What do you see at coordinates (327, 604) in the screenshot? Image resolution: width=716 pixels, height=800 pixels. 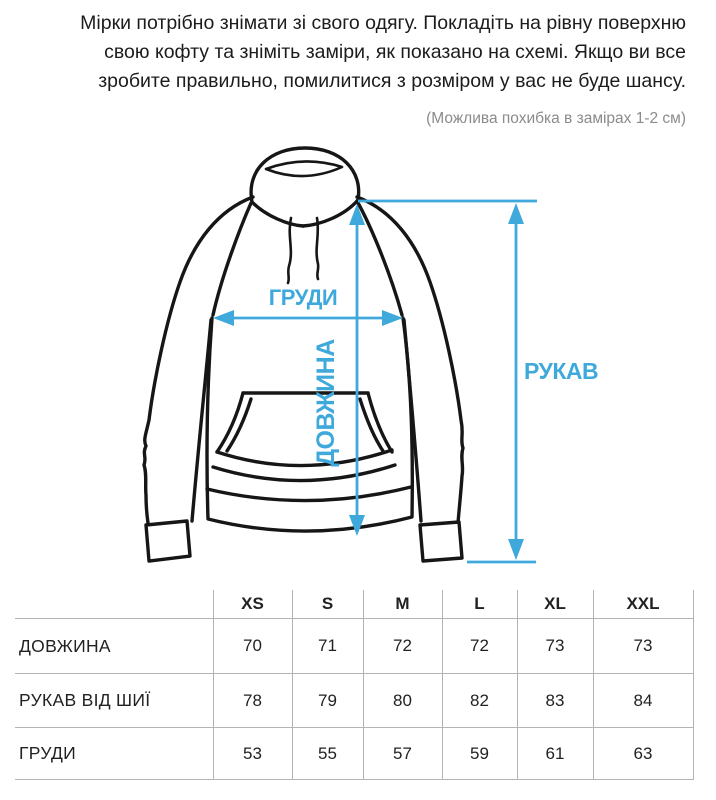 I see `size-column-header: S` at bounding box center [327, 604].